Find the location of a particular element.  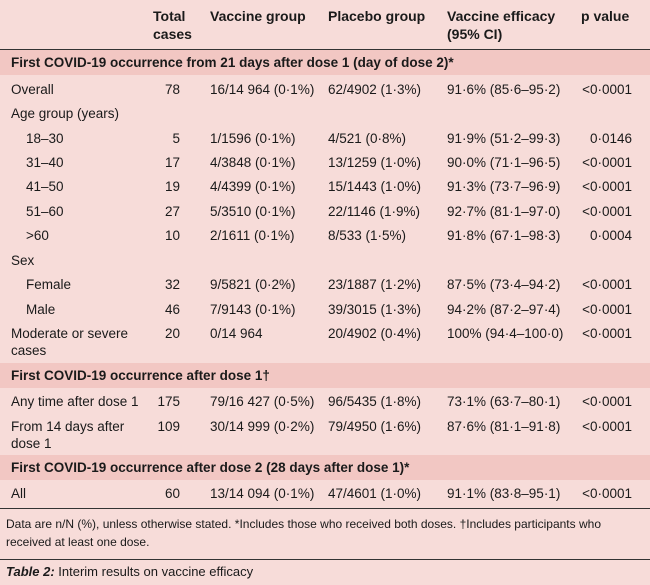

caption-rule is located at coordinates (325, 559).